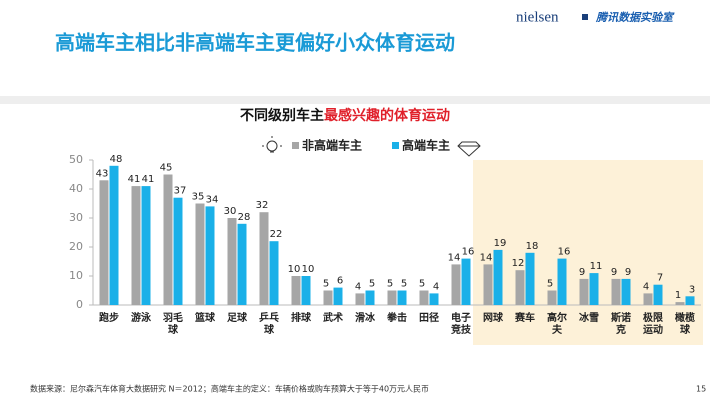 The width and height of the screenshot is (710, 400). Describe the element at coordinates (397, 318) in the screenshot. I see `x-tick-label: 拳击` at that location.